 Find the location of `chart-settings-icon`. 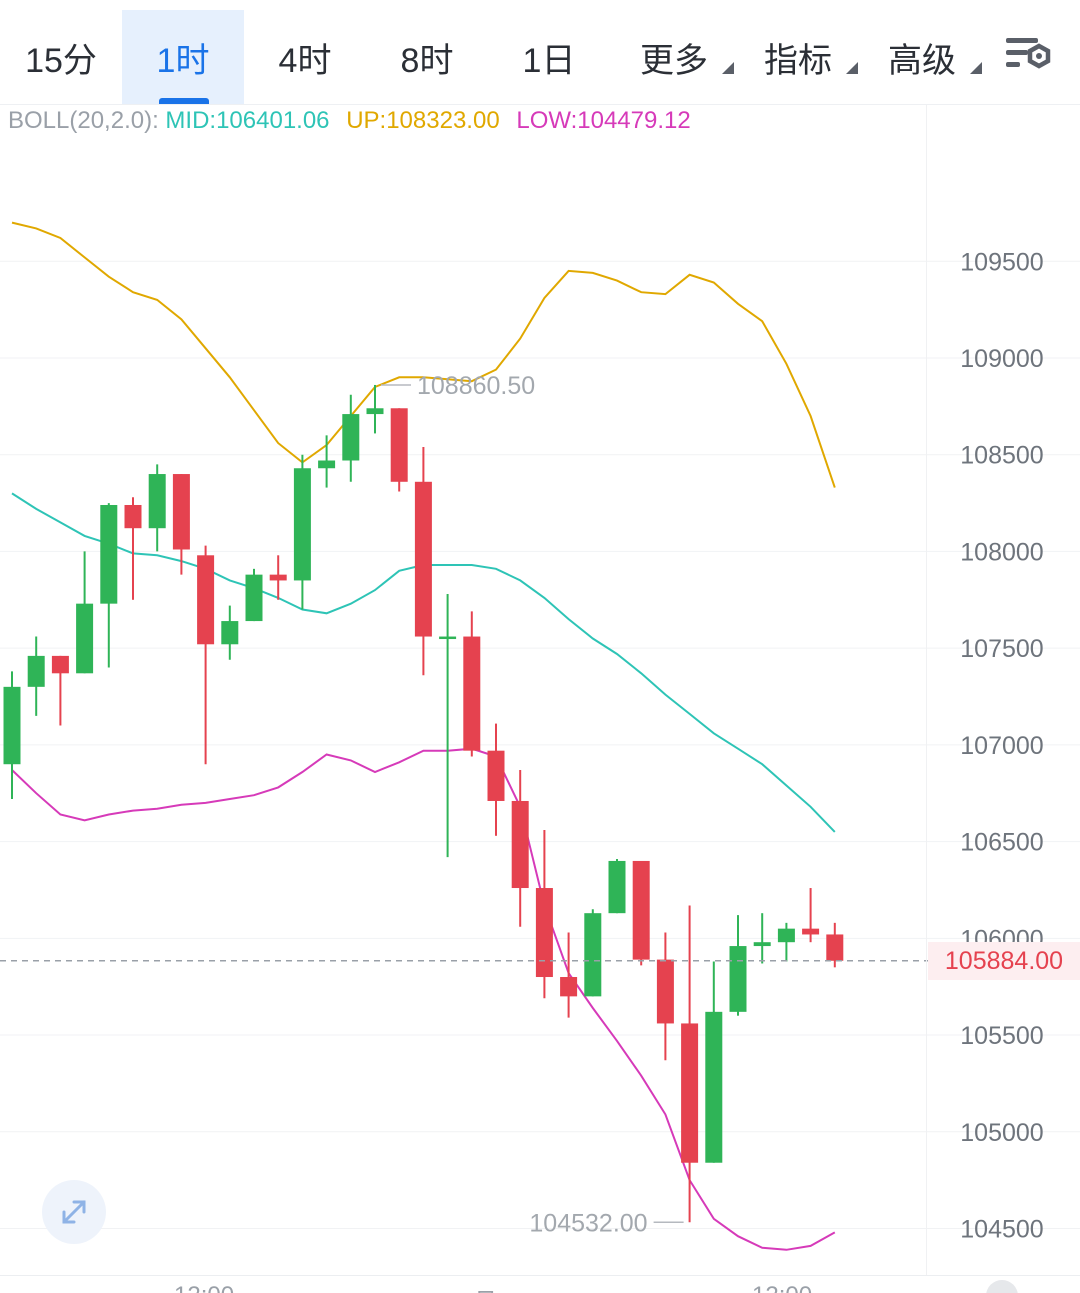

chart-settings-icon is located at coordinates (1028, 53).